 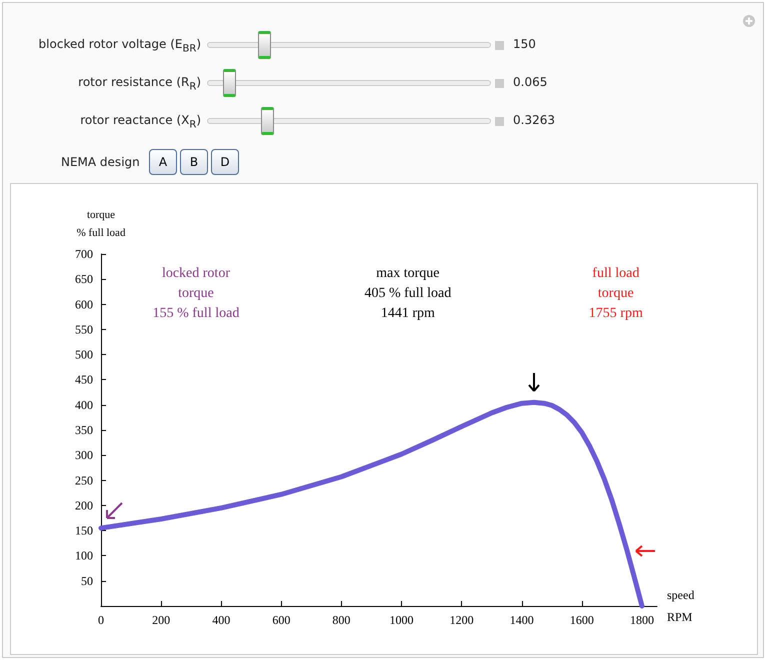 What do you see at coordinates (119, 45) in the screenshot?
I see `text: blocked rotor voltage (E$_{BR}$)` at bounding box center [119, 45].